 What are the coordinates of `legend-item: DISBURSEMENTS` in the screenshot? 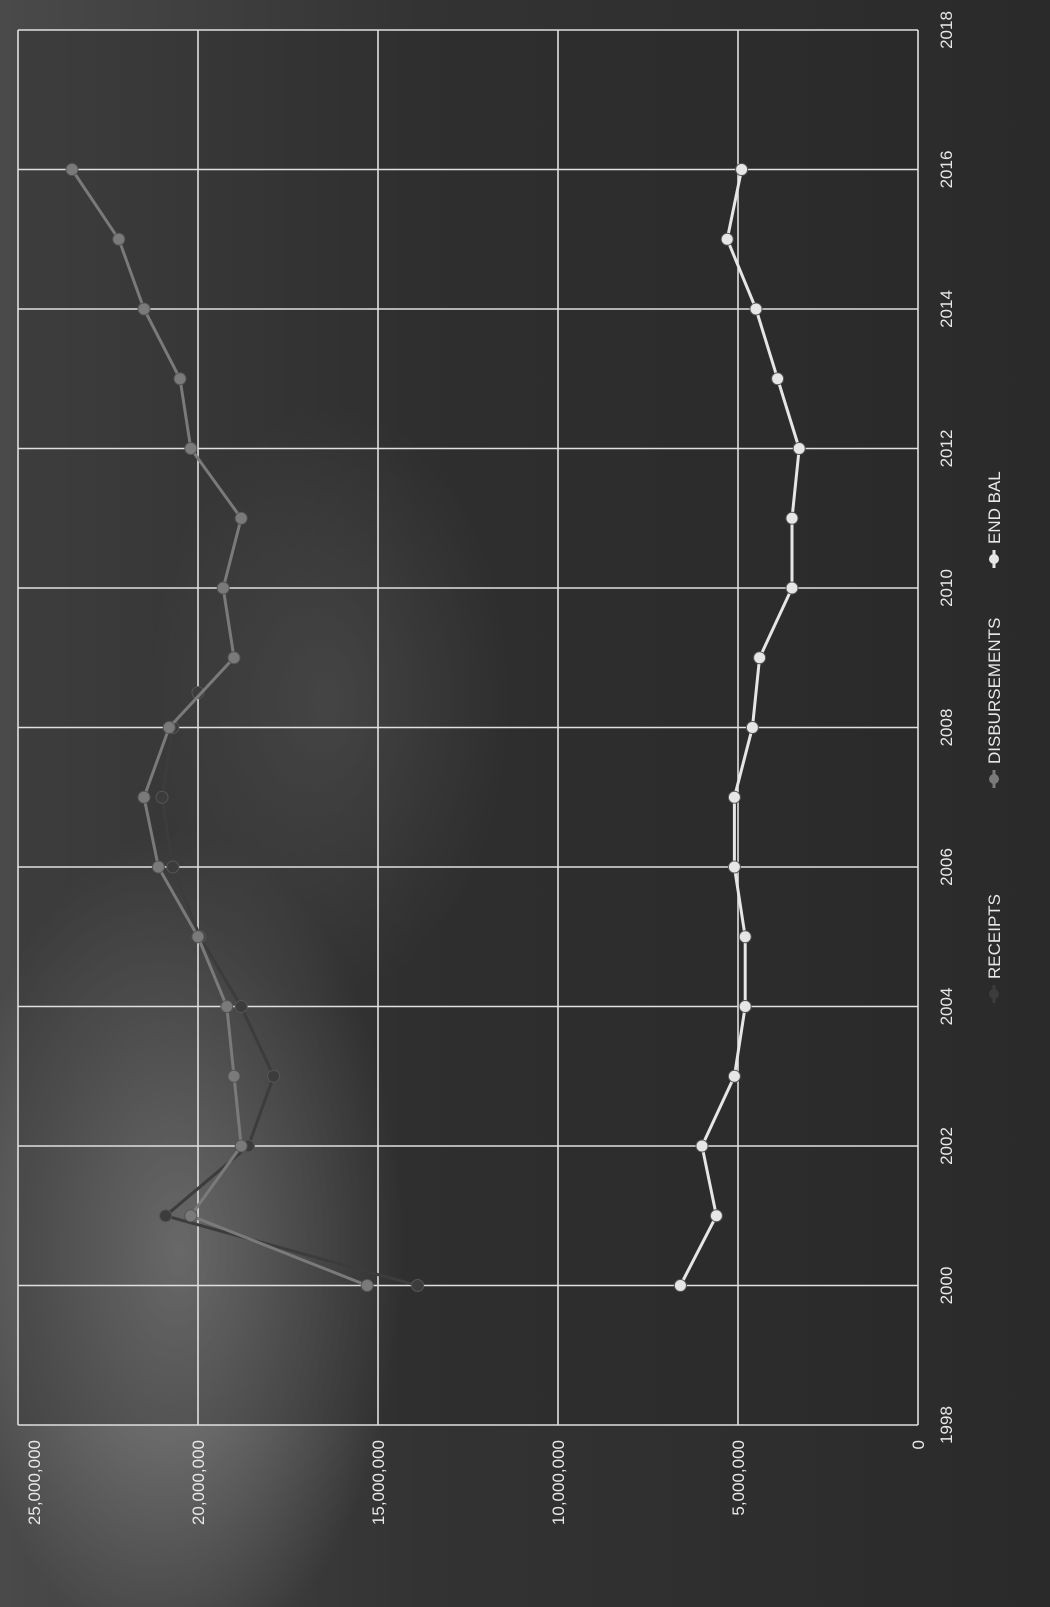 It's located at (994, 703).